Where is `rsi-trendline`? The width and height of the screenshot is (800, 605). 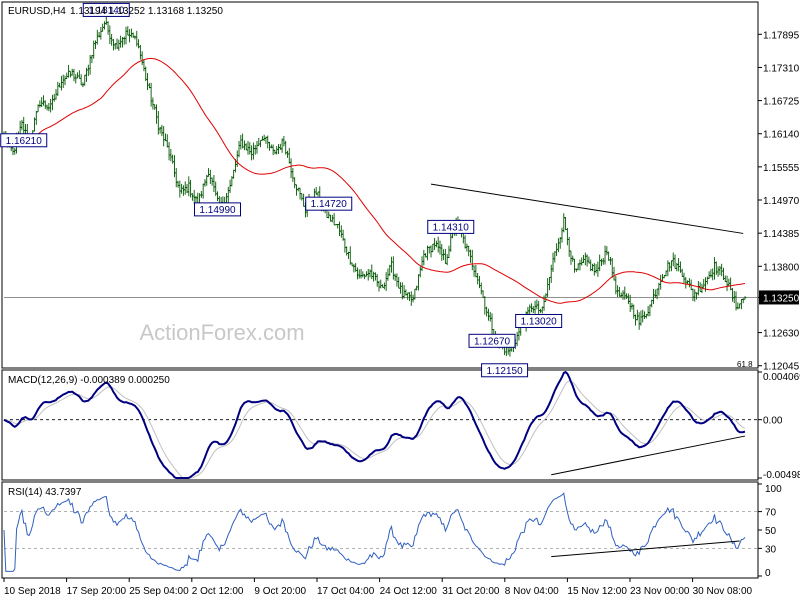 rsi-trendline is located at coordinates (645, 549).